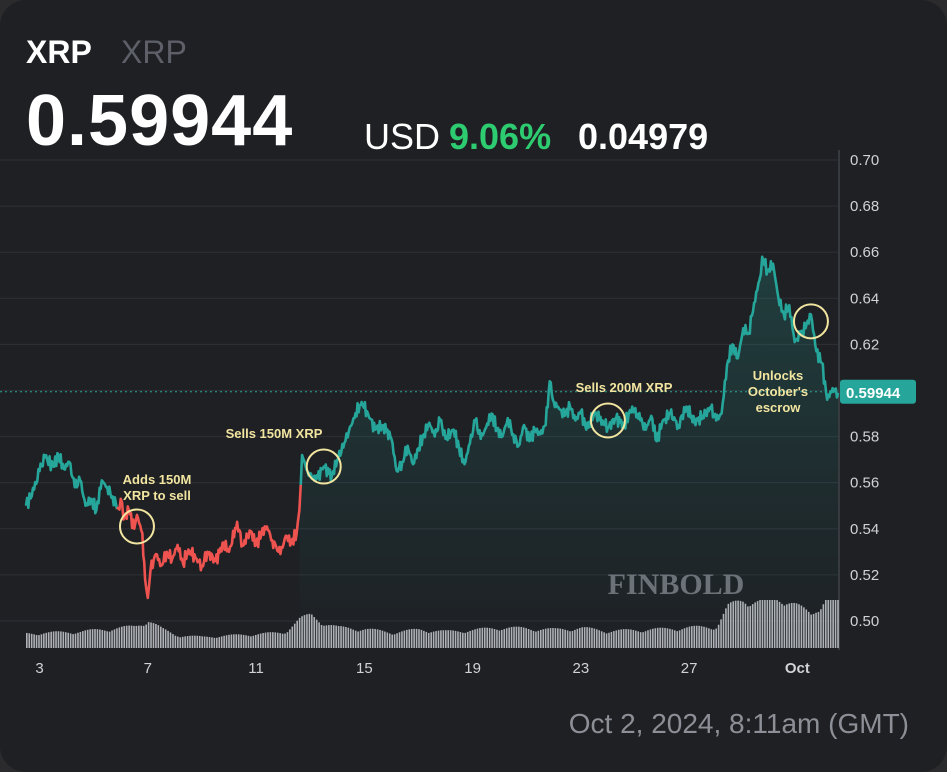  What do you see at coordinates (157, 495) in the screenshot?
I see `annotation-label: XRP to sell` at bounding box center [157, 495].